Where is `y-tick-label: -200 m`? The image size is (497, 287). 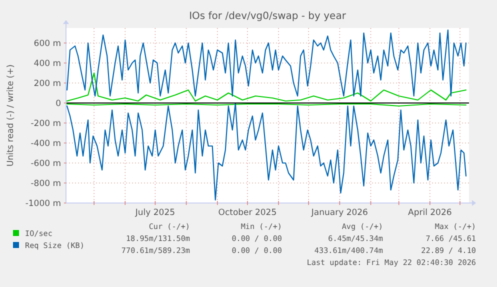
y-tick-label: -200 m is located at coordinates (45, 124).